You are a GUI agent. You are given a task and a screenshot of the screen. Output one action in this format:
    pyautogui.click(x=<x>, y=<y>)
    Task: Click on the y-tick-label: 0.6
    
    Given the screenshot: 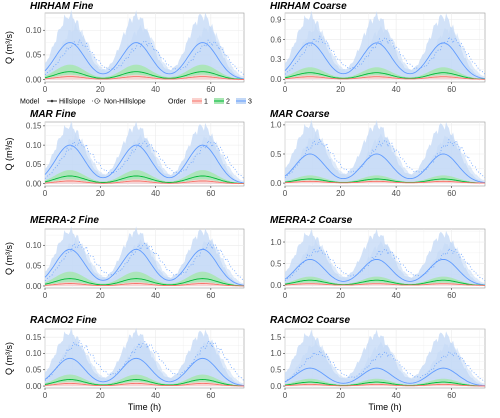 What is the action you would take?
    pyautogui.click(x=276, y=39)
    